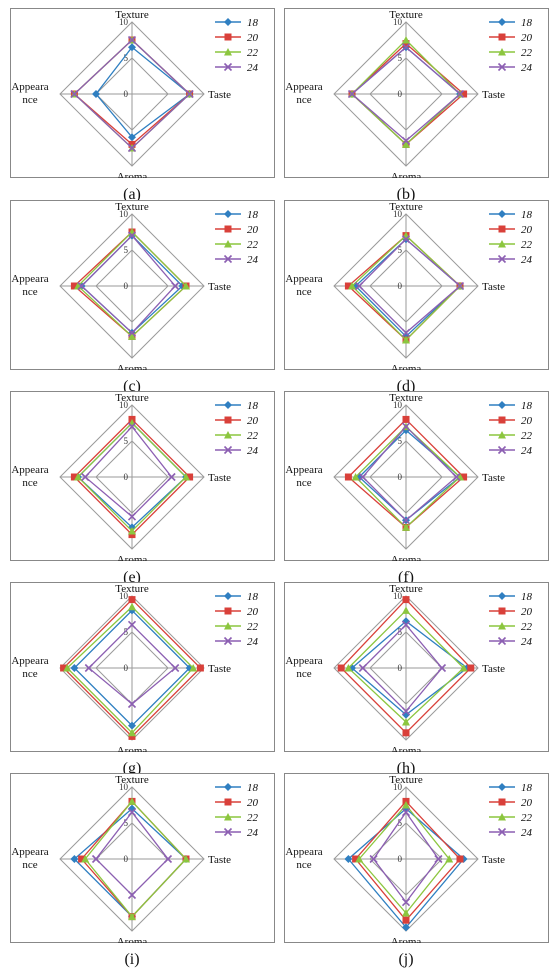 The height and width of the screenshot is (975, 550). I want to click on panel-caption: (d), so click(406, 386).